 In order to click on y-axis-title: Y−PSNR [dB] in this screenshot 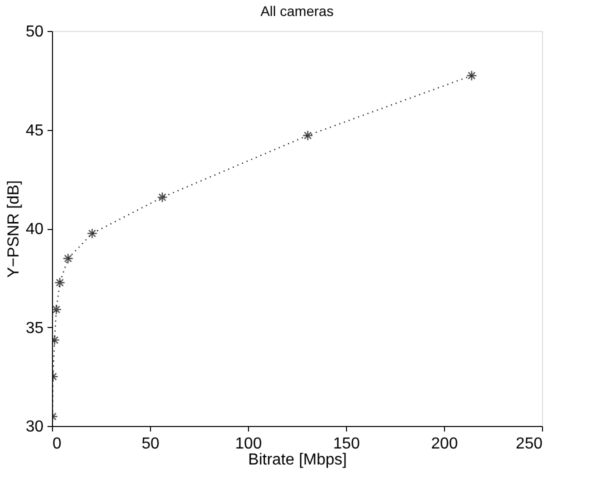, I will do `click(14, 229)`.